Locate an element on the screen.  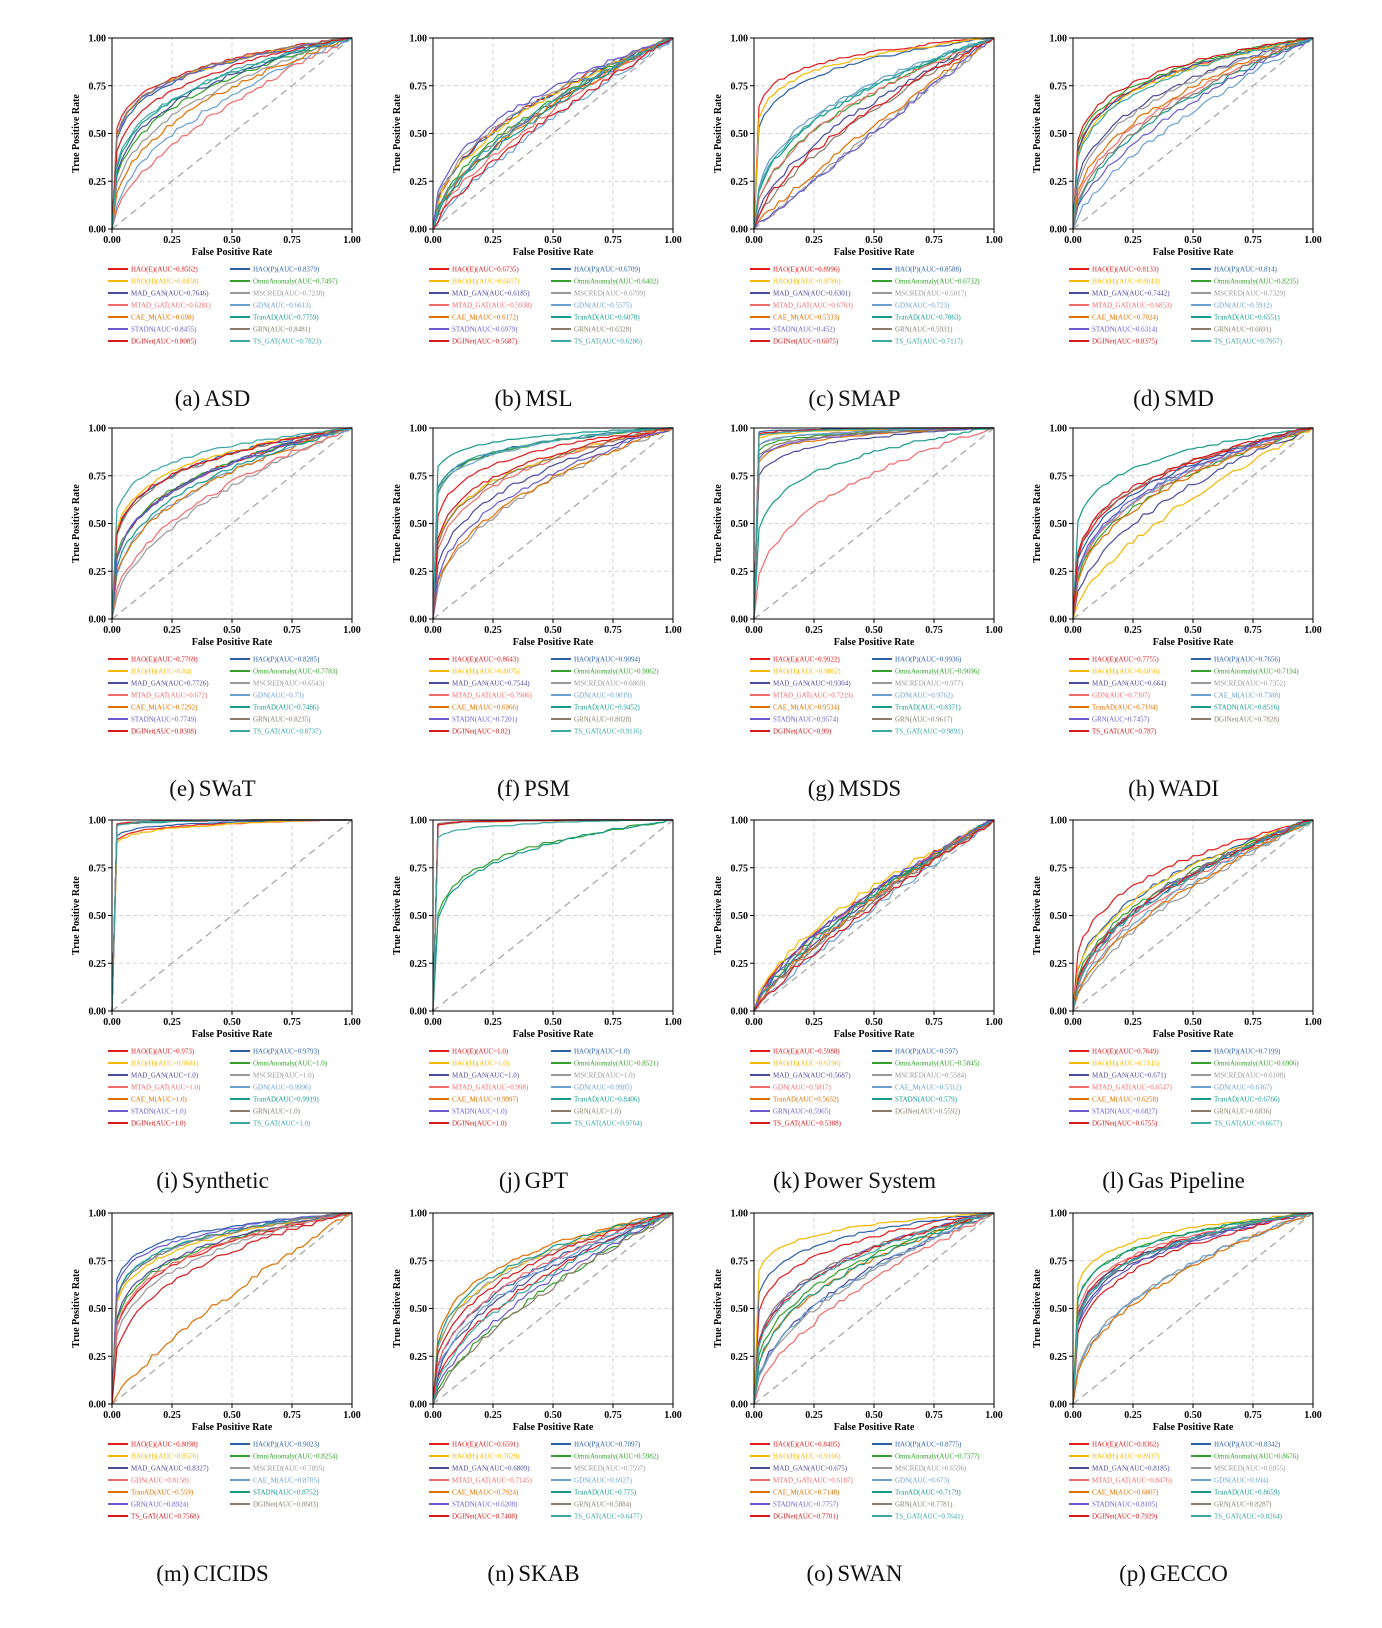
legend-entry: HAO(H)(AUC=0.8576) is located at coordinates (165, 1457).